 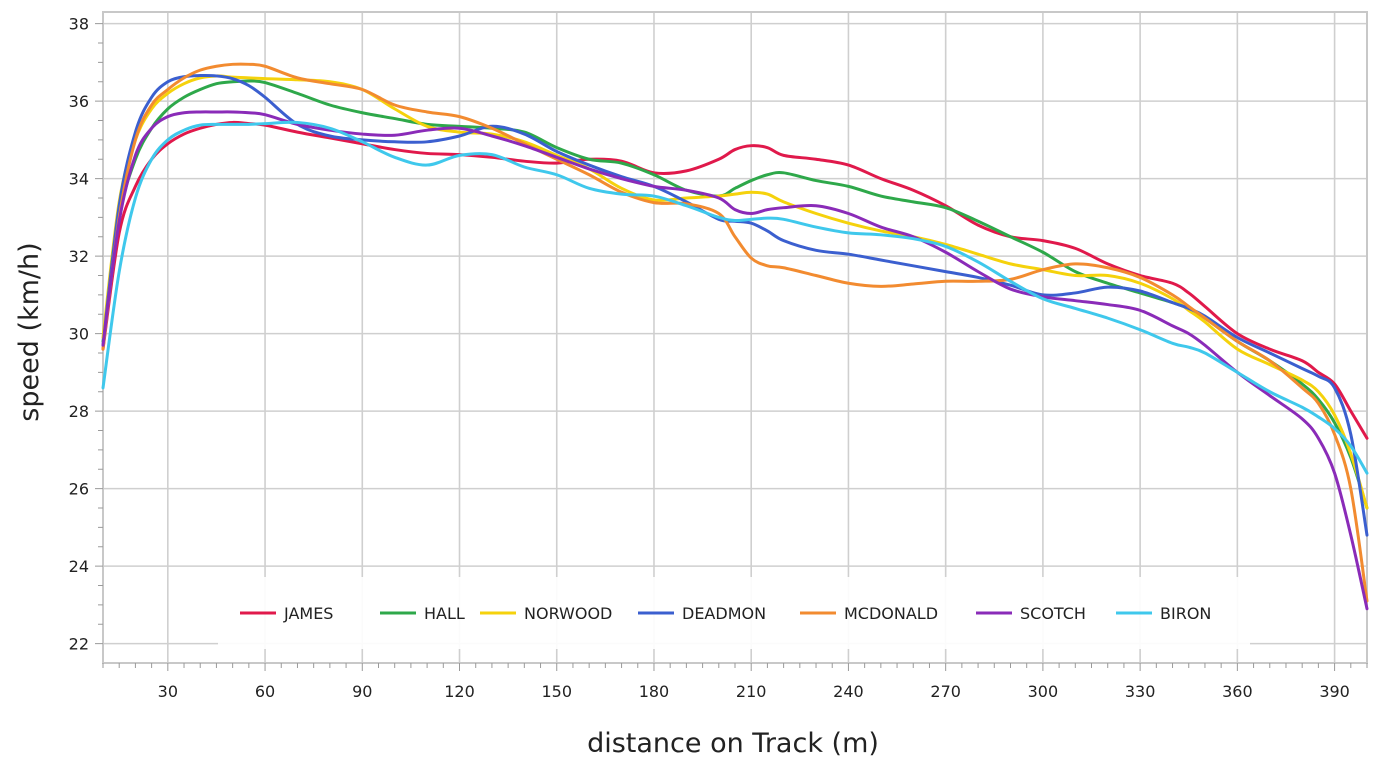 I want to click on legend-entry-scotch: SCOTCH, so click(x=1031, y=613).